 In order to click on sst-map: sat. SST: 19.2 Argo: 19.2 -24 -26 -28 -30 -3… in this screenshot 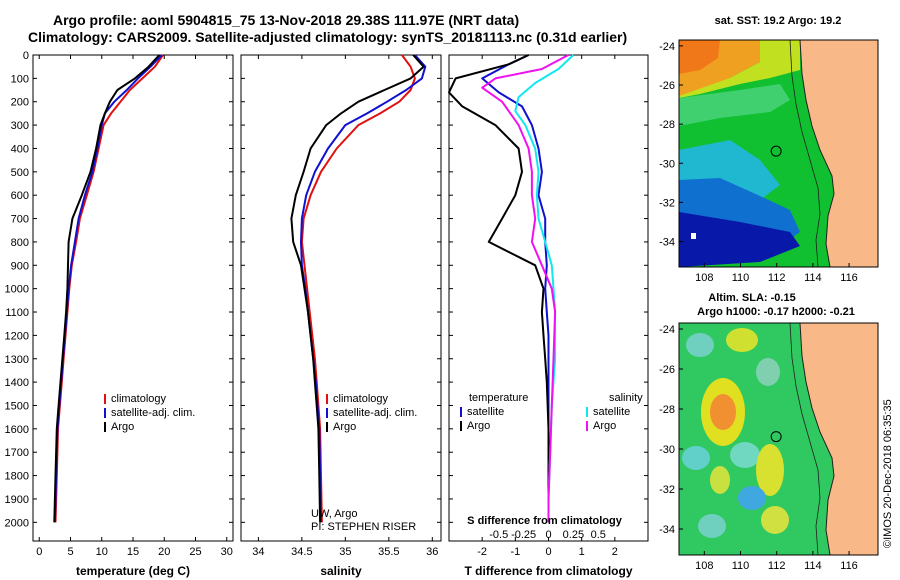, I will do `click(769, 149)`.